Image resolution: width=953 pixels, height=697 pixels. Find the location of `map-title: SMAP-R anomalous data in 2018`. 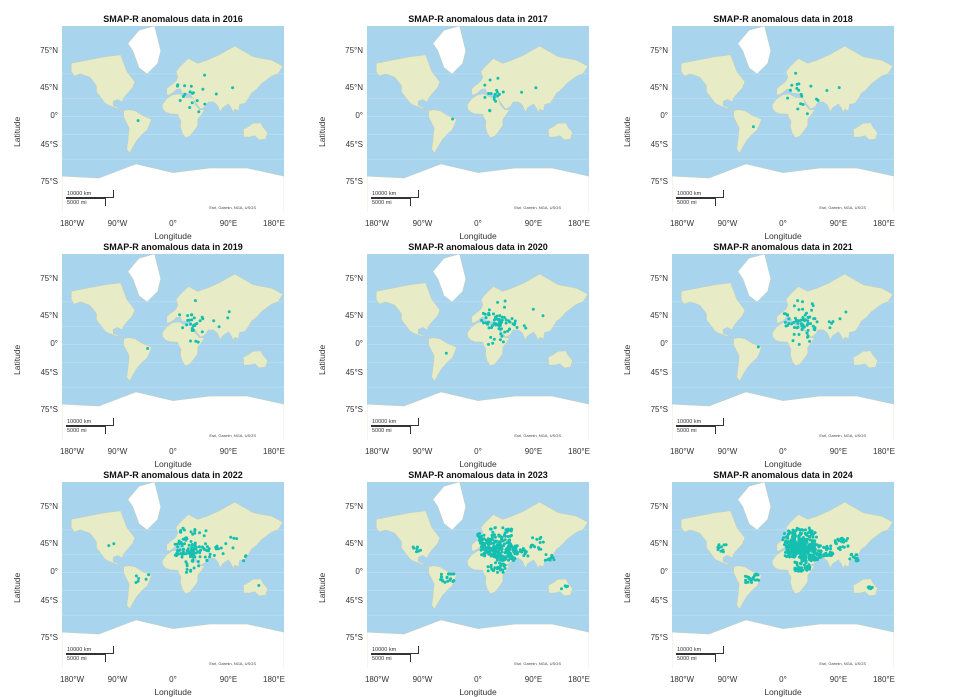

map-title: SMAP-R anomalous data in 2018 is located at coordinates (783, 19).